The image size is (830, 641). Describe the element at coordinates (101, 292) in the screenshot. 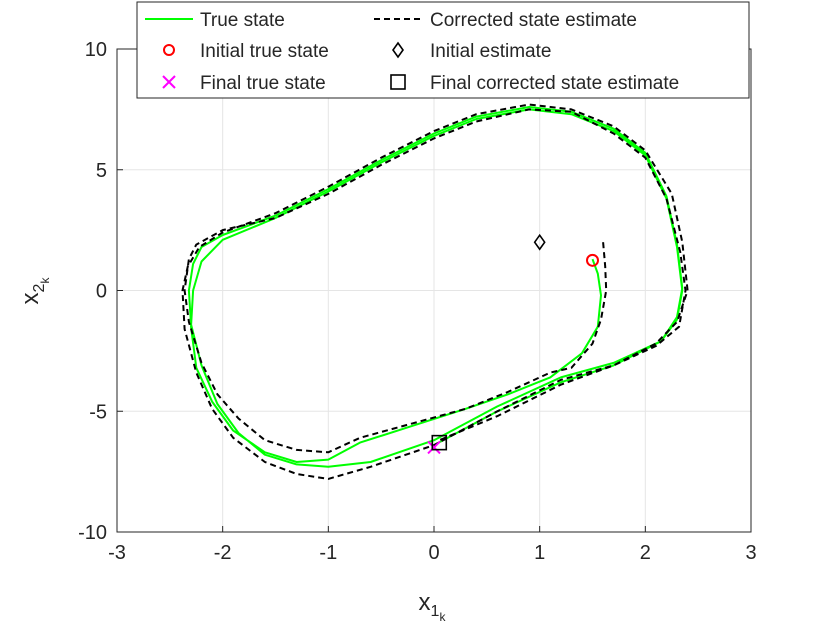

I see `y-tick-label: 0` at that location.